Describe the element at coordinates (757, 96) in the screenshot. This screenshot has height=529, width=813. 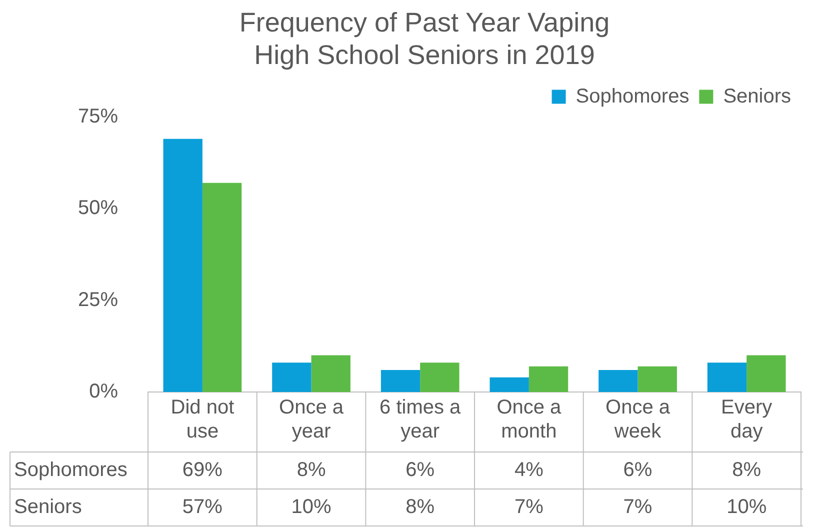
I see `legend-label: Seniors` at that location.